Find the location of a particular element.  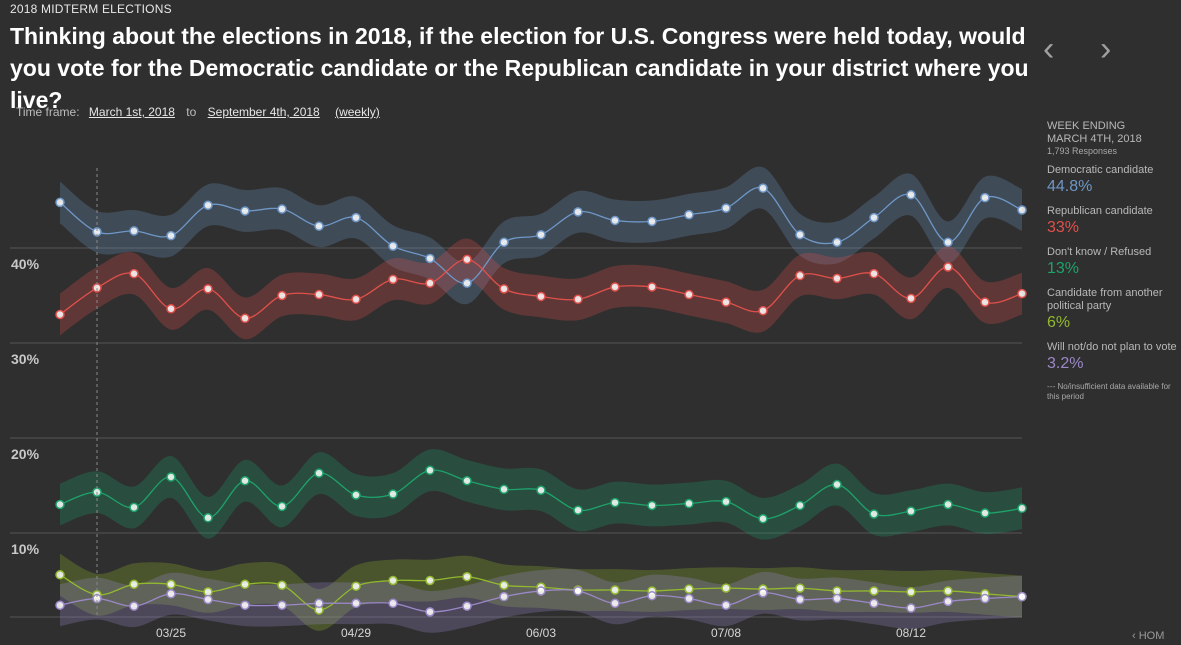

start-date-link: March 1st, 2018 is located at coordinates (131, 112).